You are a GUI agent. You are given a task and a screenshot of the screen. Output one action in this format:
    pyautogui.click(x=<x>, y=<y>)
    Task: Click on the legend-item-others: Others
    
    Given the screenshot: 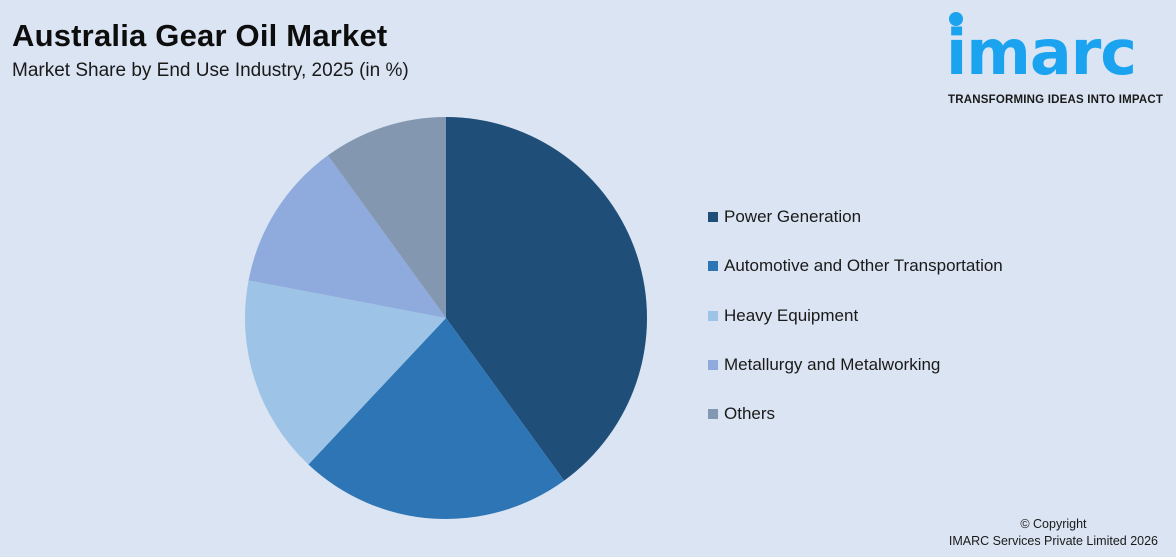 What is the action you would take?
    pyautogui.click(x=855, y=414)
    